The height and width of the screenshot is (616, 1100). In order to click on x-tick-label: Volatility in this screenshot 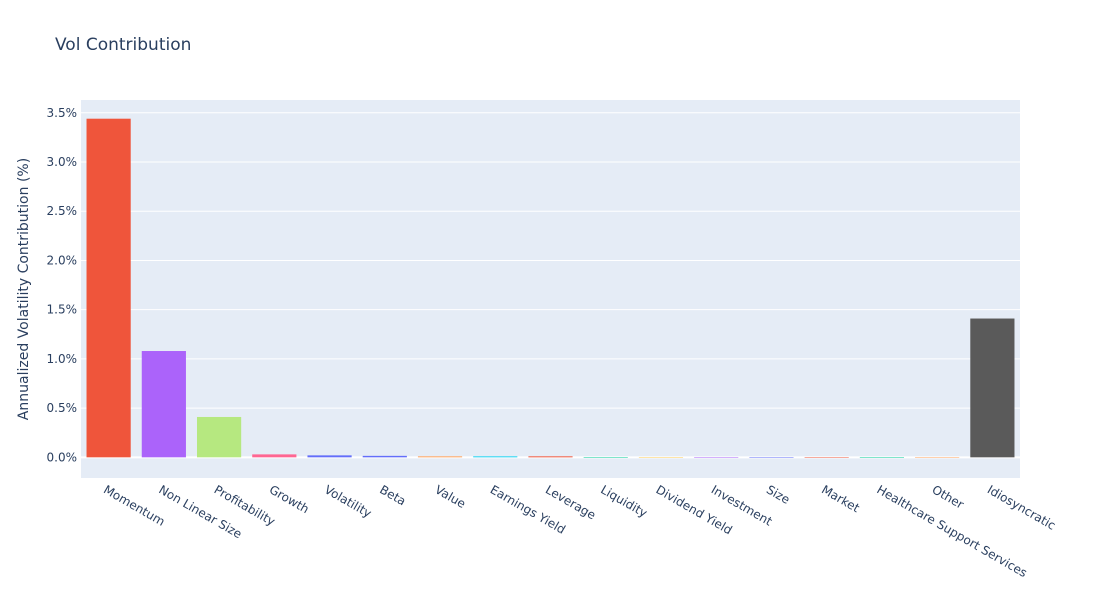, I will do `click(348, 501)`.